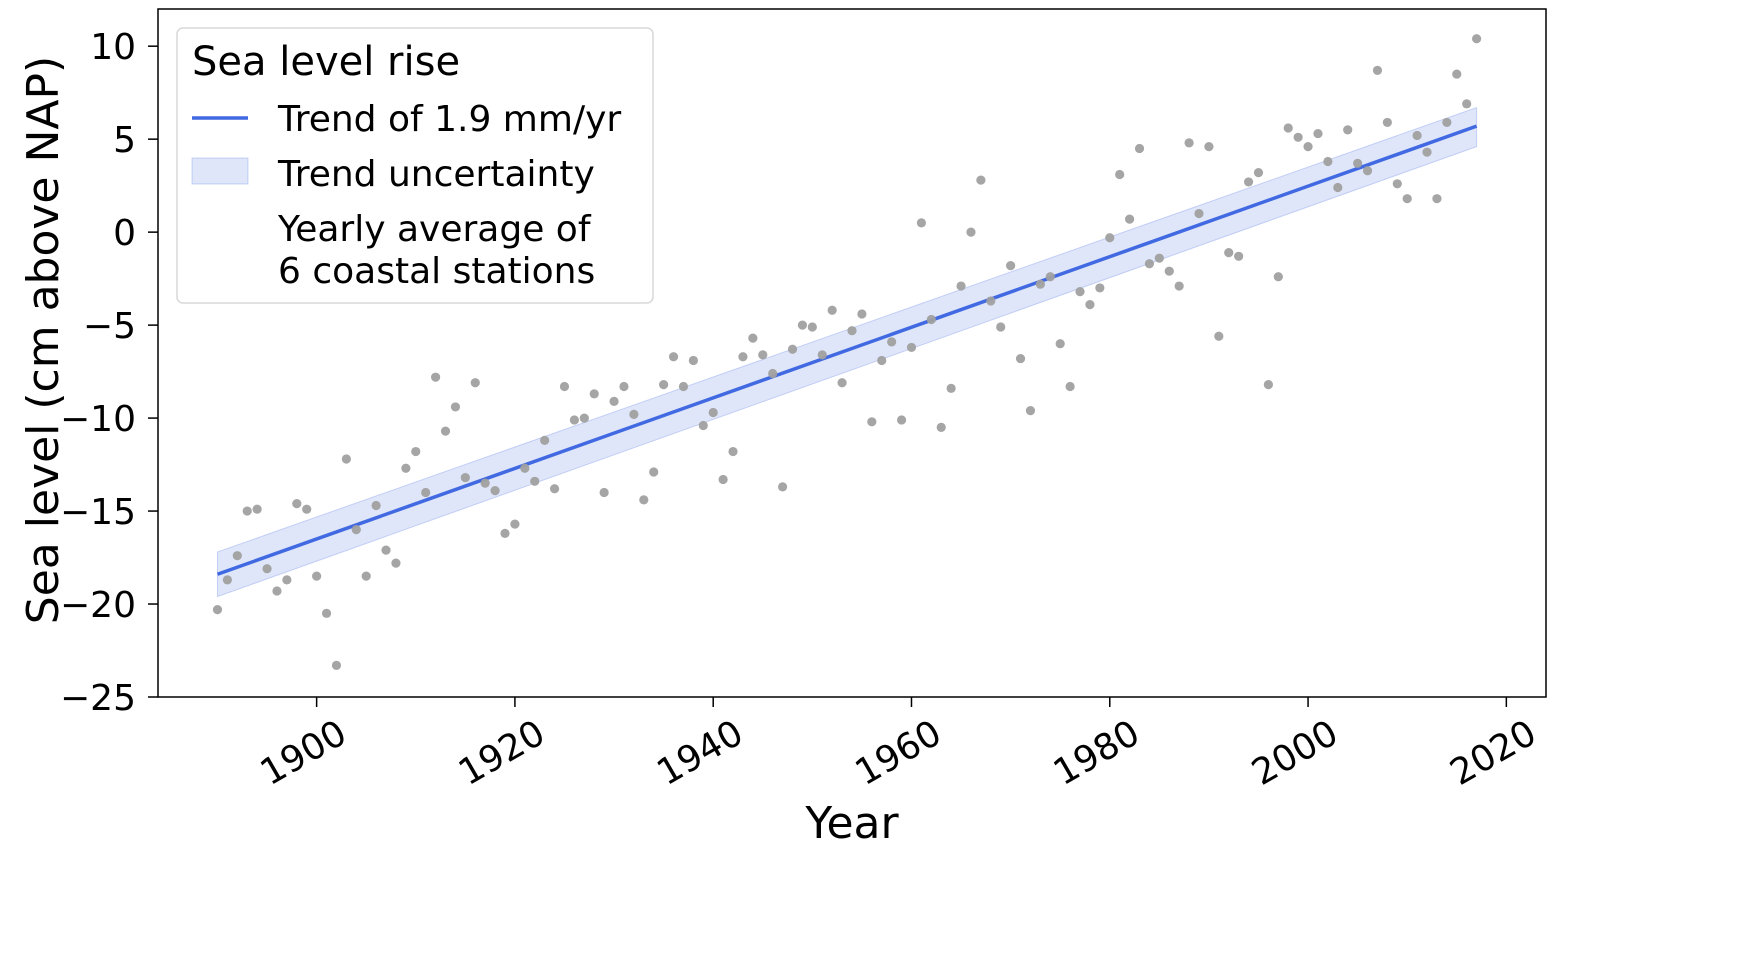  I want to click on x-tick-label: 1980, so click(1097, 753).